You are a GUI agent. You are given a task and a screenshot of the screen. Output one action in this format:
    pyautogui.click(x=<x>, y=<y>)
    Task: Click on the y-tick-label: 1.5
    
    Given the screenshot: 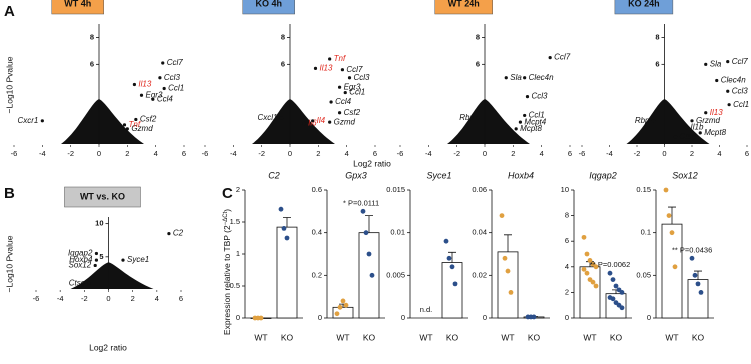 What is the action you would take?
    pyautogui.click(x=235, y=221)
    